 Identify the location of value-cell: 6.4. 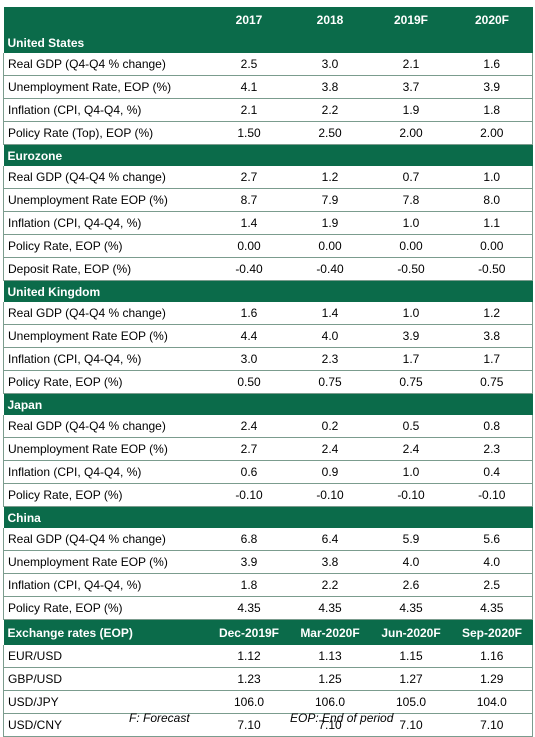
(330, 539).